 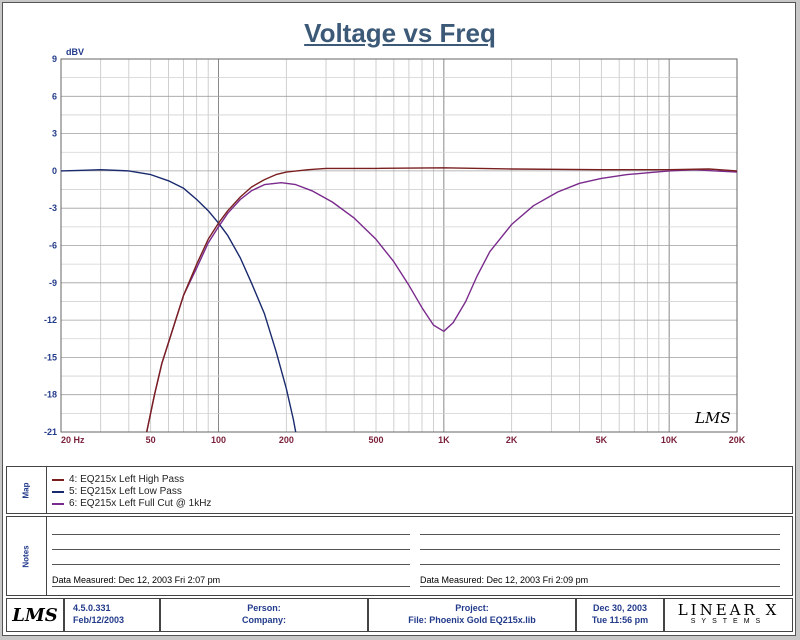 I want to click on lms-watermark: LMS, so click(x=712, y=418).